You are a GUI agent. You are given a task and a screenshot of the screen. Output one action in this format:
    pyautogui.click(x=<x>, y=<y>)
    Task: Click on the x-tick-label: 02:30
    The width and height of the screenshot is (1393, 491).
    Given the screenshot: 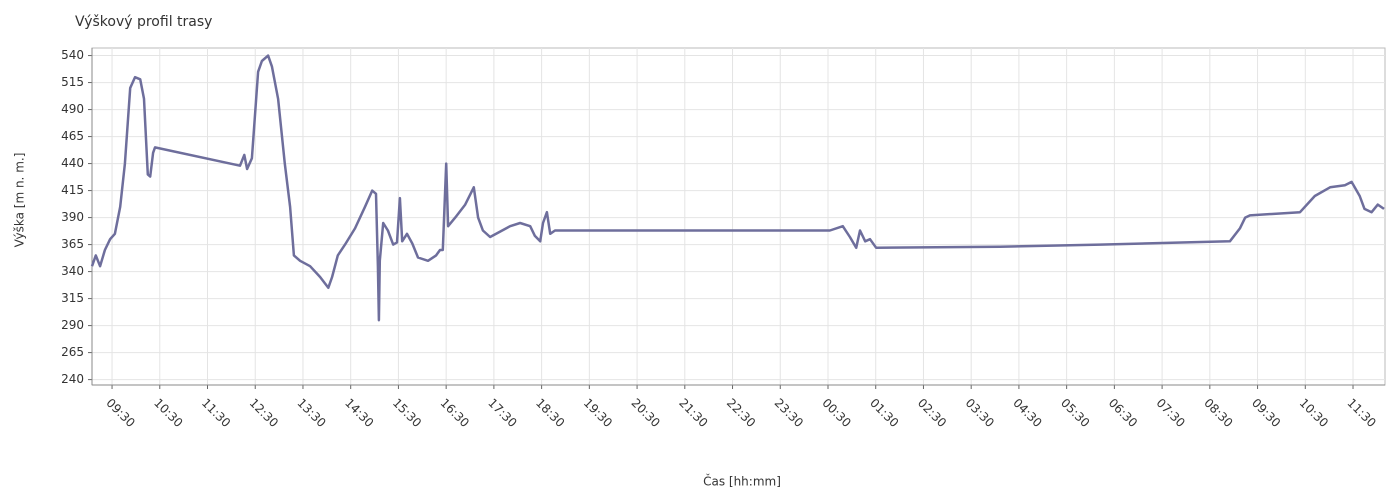 What is the action you would take?
    pyautogui.click(x=932, y=413)
    